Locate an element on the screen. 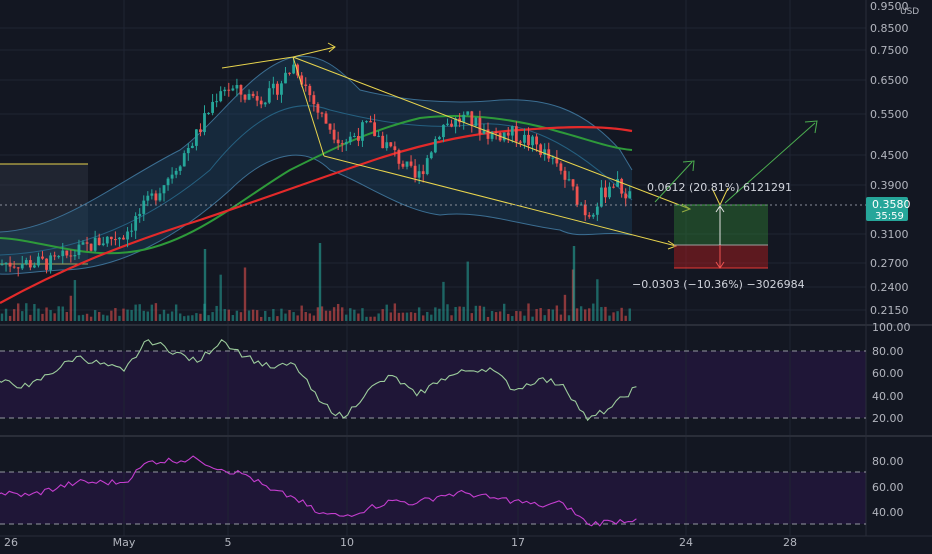  position-loss-zone is located at coordinates (721, 256).